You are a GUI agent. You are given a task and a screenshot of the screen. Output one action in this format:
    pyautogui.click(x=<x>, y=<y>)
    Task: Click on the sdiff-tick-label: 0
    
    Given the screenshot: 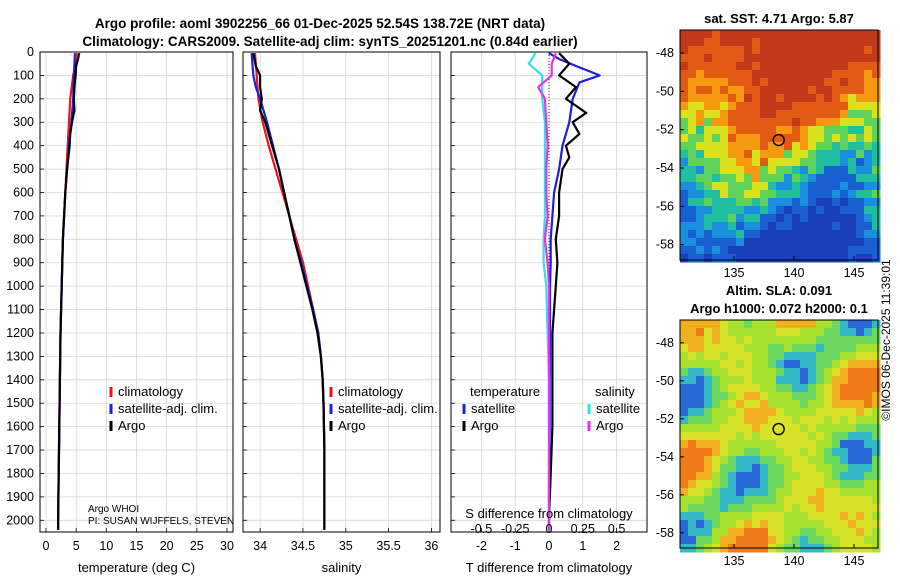 What is the action you would take?
    pyautogui.click(x=549, y=529)
    